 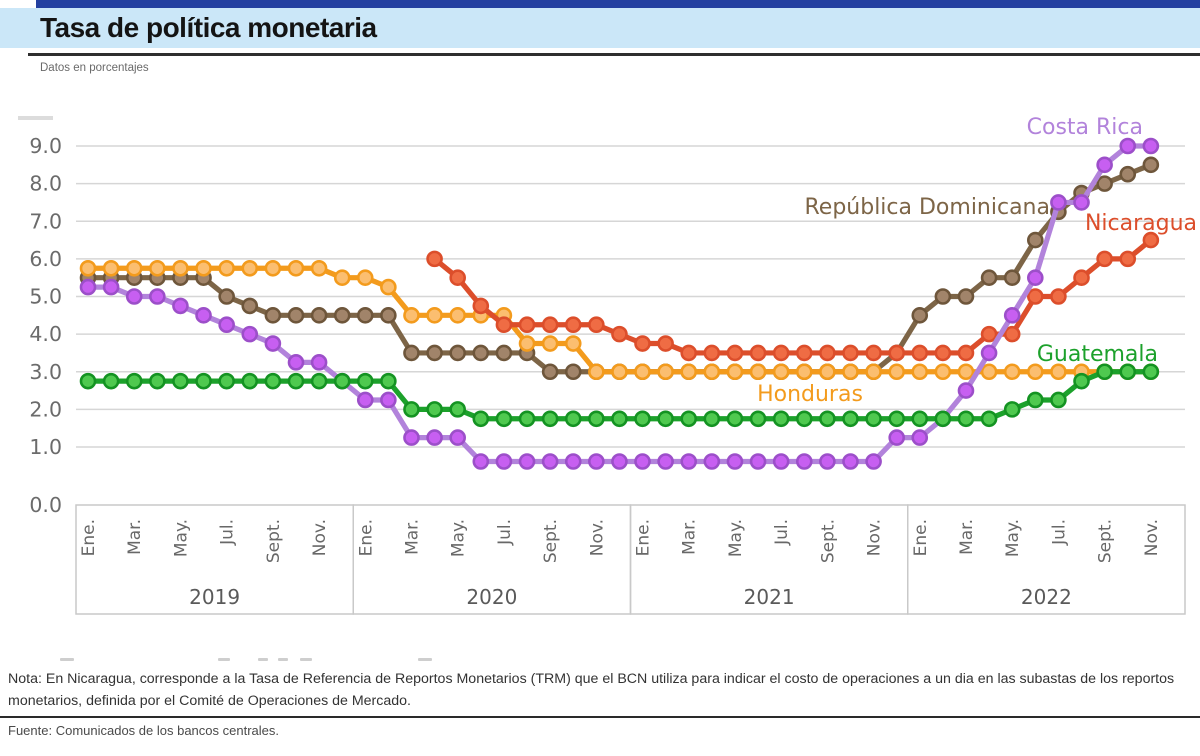 I want to click on page-title: Tasa de política monetaria, so click(x=208, y=27).